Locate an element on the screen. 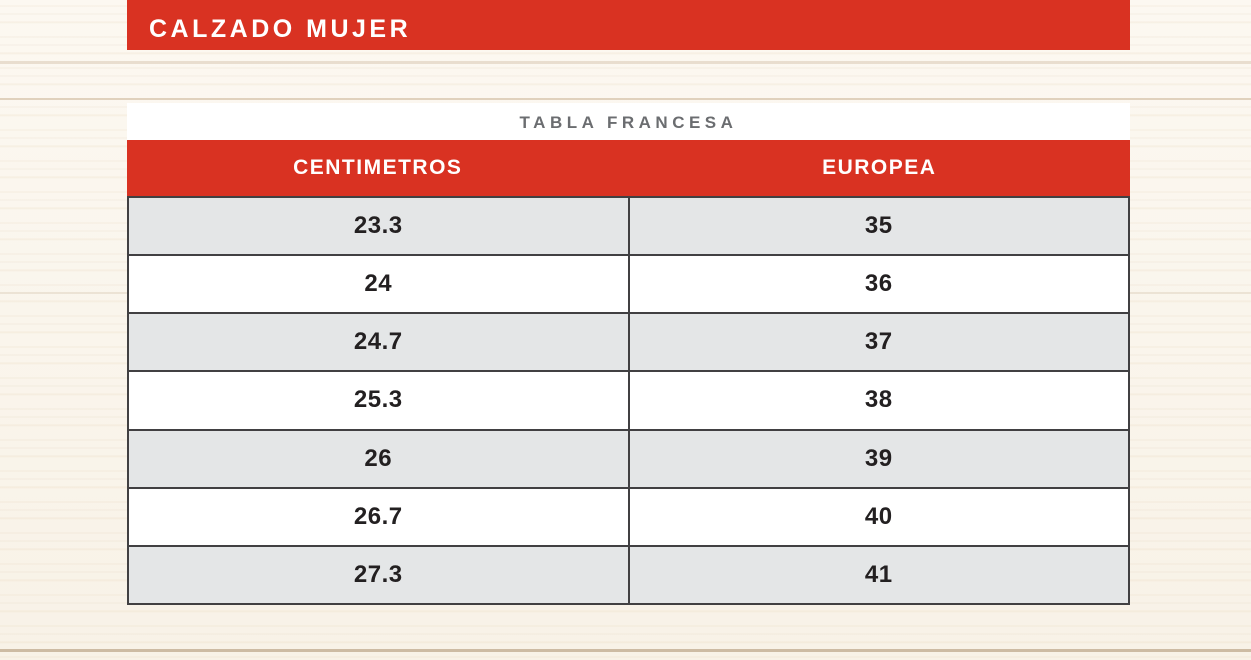  table-row: 26 39 is located at coordinates (628, 459).